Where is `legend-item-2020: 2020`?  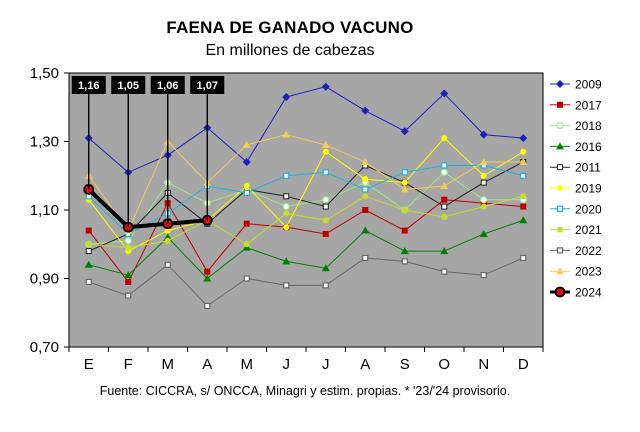 legend-item-2020: 2020 is located at coordinates (576, 209).